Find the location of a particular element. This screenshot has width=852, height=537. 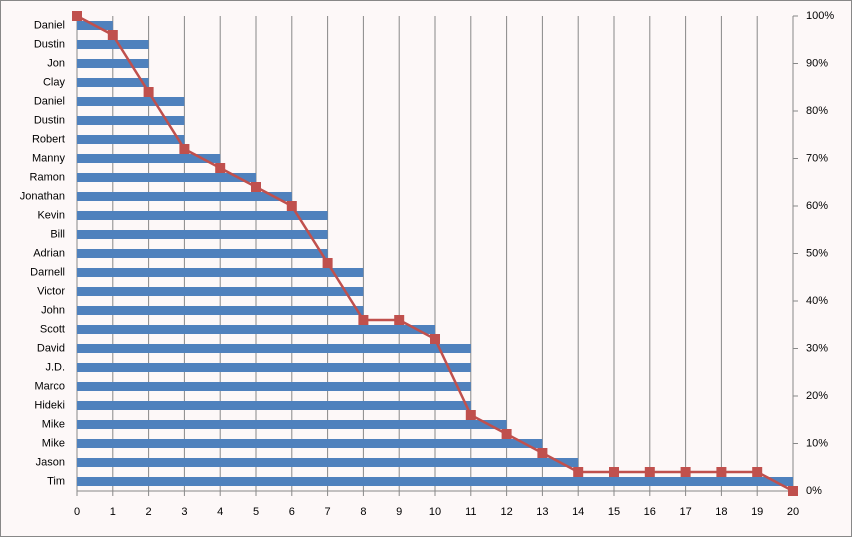

y-tick-label: Robert is located at coordinates (48, 139).